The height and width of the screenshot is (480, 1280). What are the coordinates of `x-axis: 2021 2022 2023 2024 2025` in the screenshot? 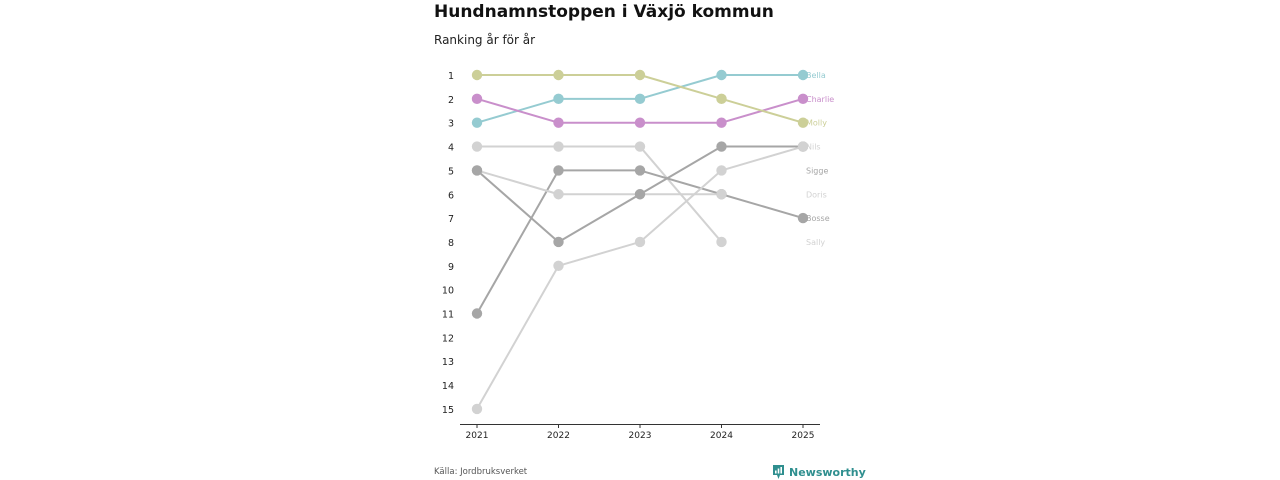 It's located at (640, 432).